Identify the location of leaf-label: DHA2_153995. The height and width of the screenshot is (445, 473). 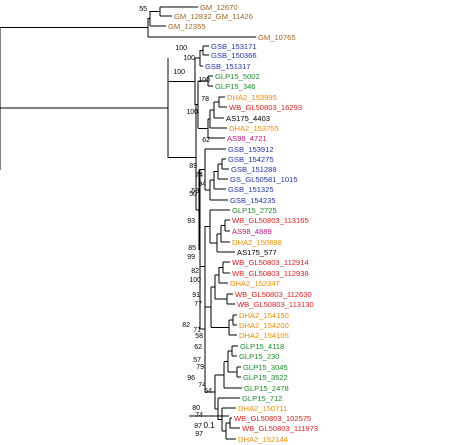
(252, 97).